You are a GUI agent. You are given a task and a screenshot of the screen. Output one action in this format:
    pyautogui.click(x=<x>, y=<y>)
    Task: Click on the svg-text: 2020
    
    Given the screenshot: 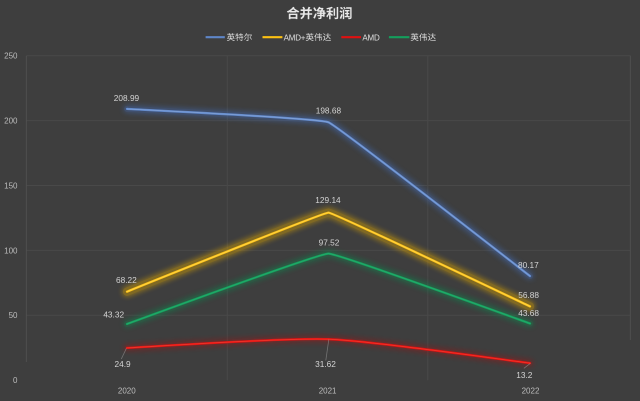 What is the action you would take?
    pyautogui.click(x=127, y=391)
    